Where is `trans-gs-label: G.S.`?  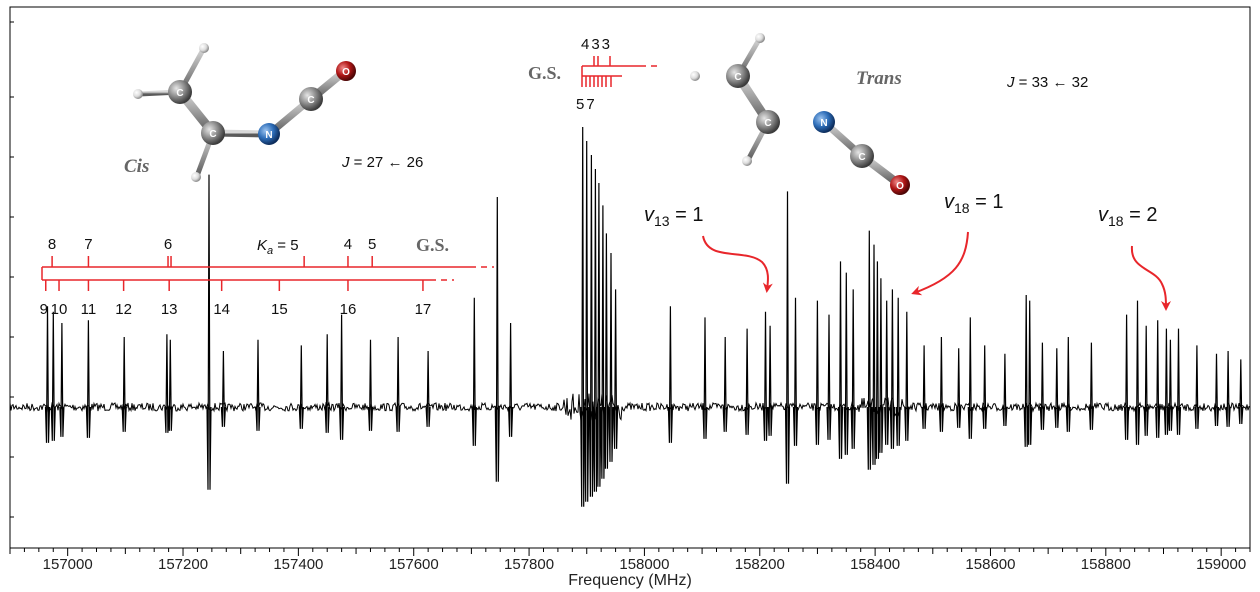 trans-gs-label: G.S. is located at coordinates (544, 73).